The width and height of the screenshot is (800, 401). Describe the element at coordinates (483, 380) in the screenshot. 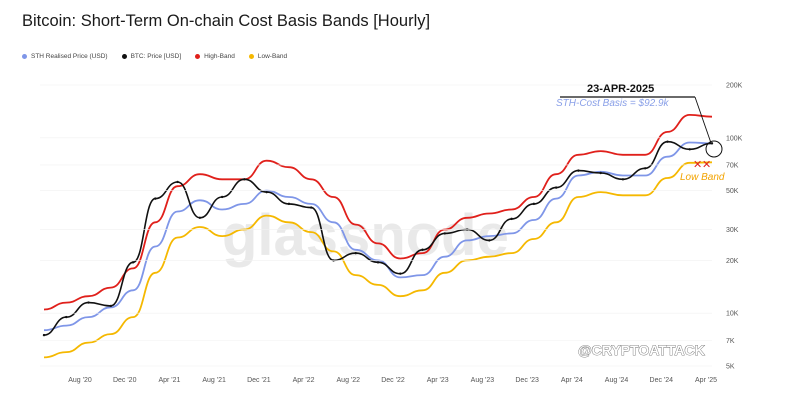

I see `x-tick-label: Aug '23` at that location.